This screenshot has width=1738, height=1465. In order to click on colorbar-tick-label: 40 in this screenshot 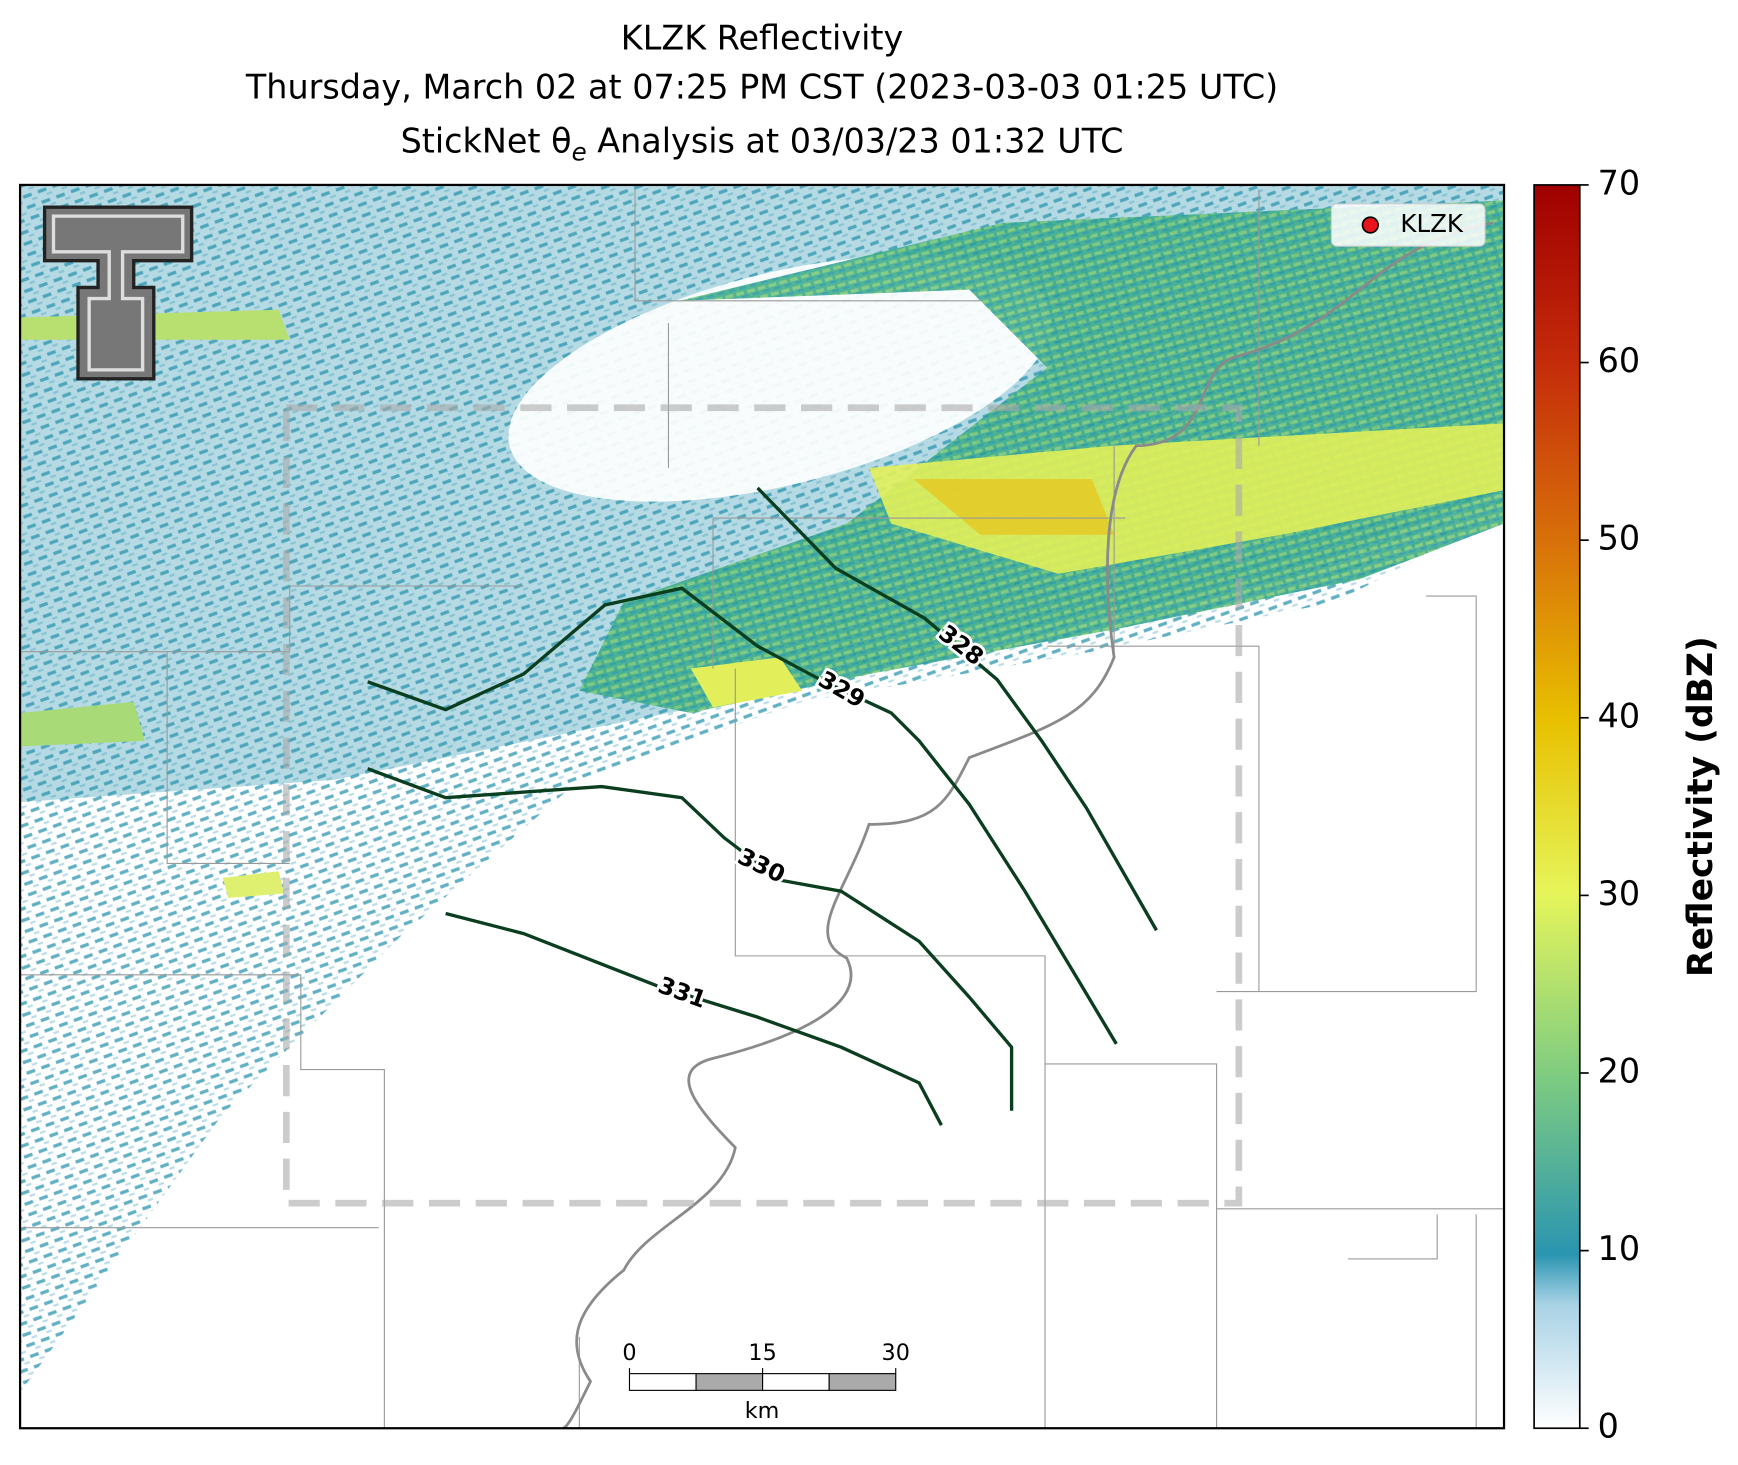, I will do `click(1619, 715)`.